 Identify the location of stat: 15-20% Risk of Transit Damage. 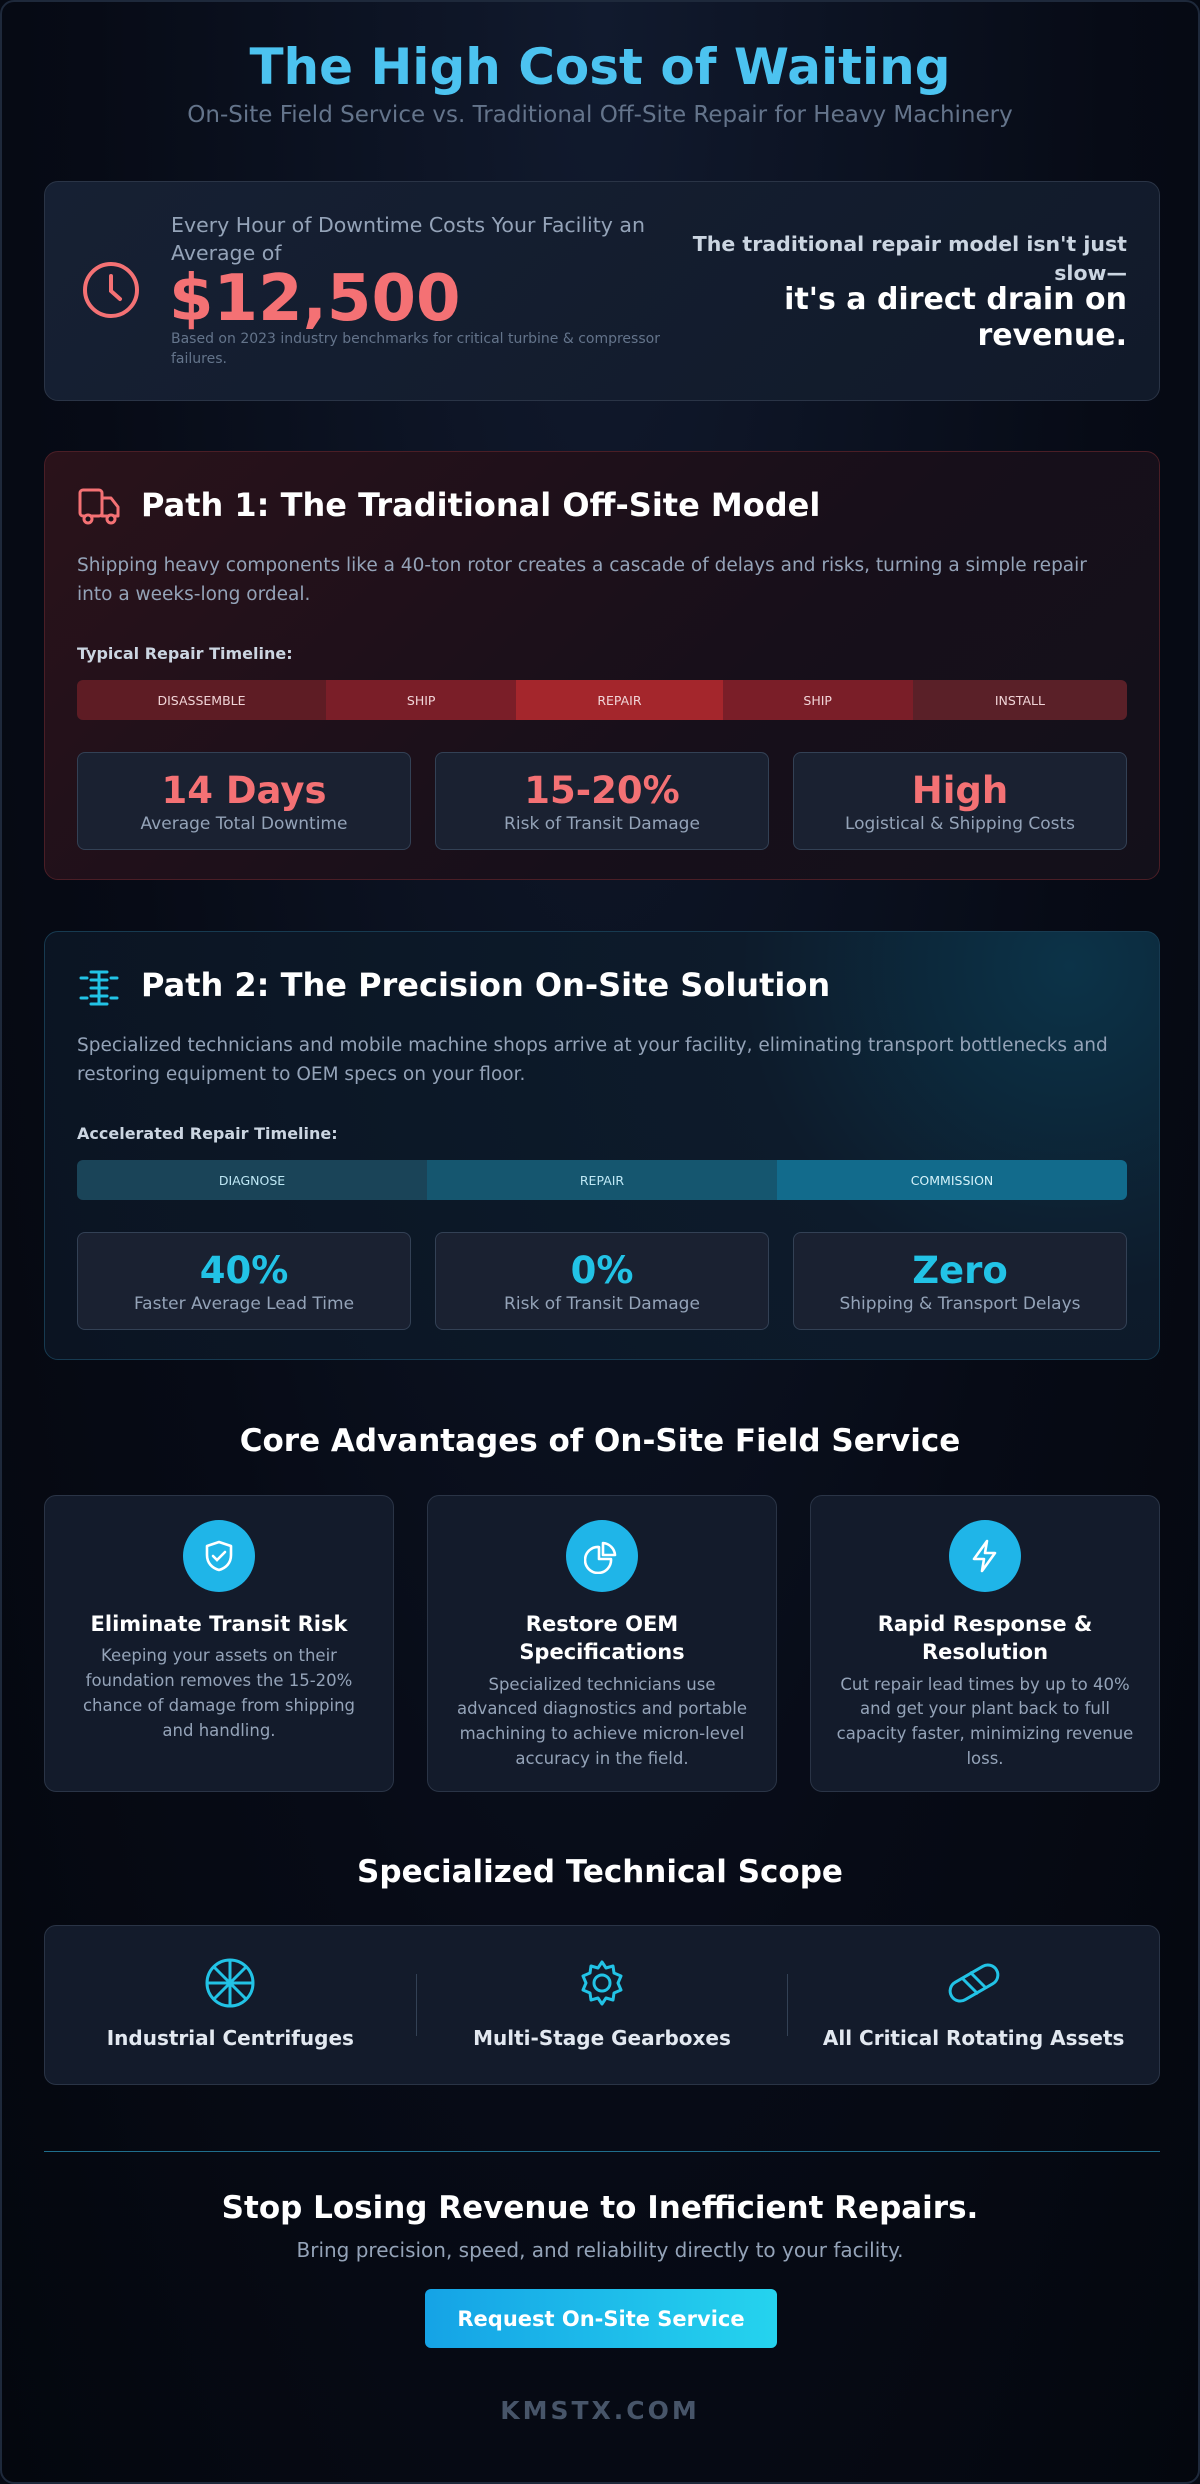
(602, 801).